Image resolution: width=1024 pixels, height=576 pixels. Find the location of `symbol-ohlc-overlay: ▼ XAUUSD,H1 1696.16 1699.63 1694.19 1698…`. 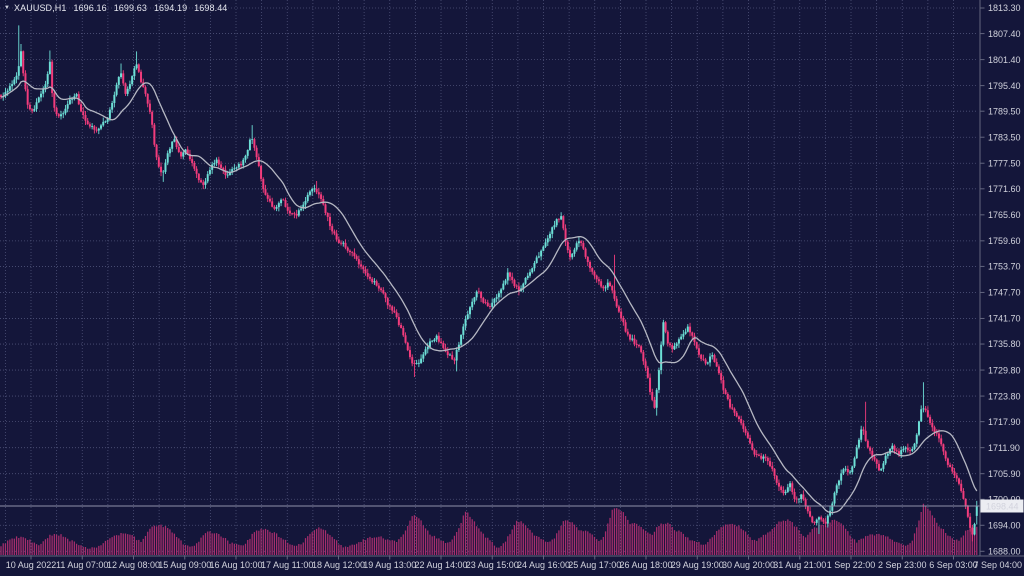

symbol-ohlc-overlay: ▼ XAUUSD,H1 1696.16 1699.63 1694.19 1698… is located at coordinates (119, 8).